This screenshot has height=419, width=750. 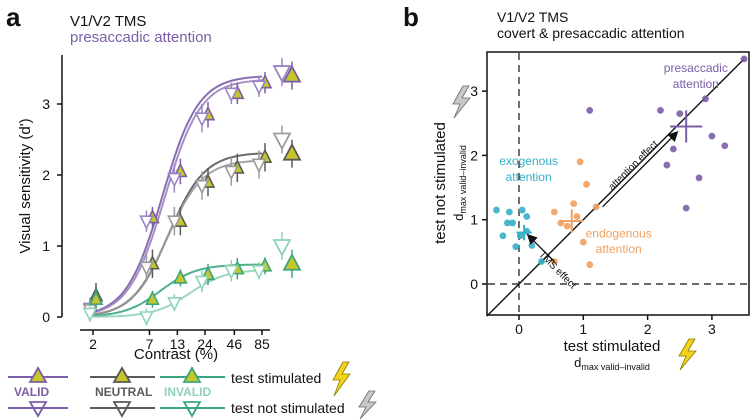 I want to click on legend-valid-marker-up, so click(x=38, y=374).